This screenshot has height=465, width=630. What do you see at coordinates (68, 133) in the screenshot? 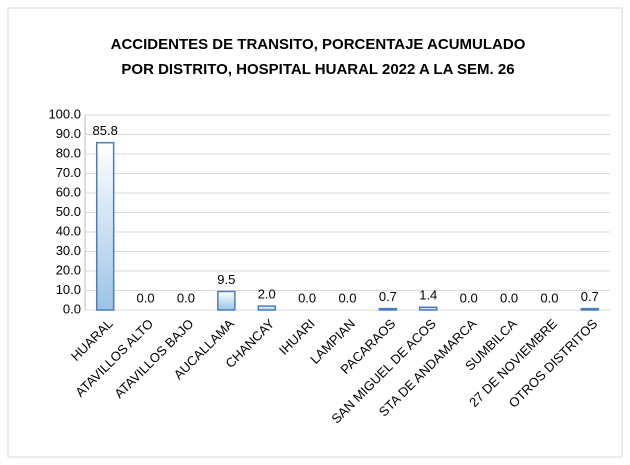
I see `y-tick-label: 90.0` at bounding box center [68, 133].